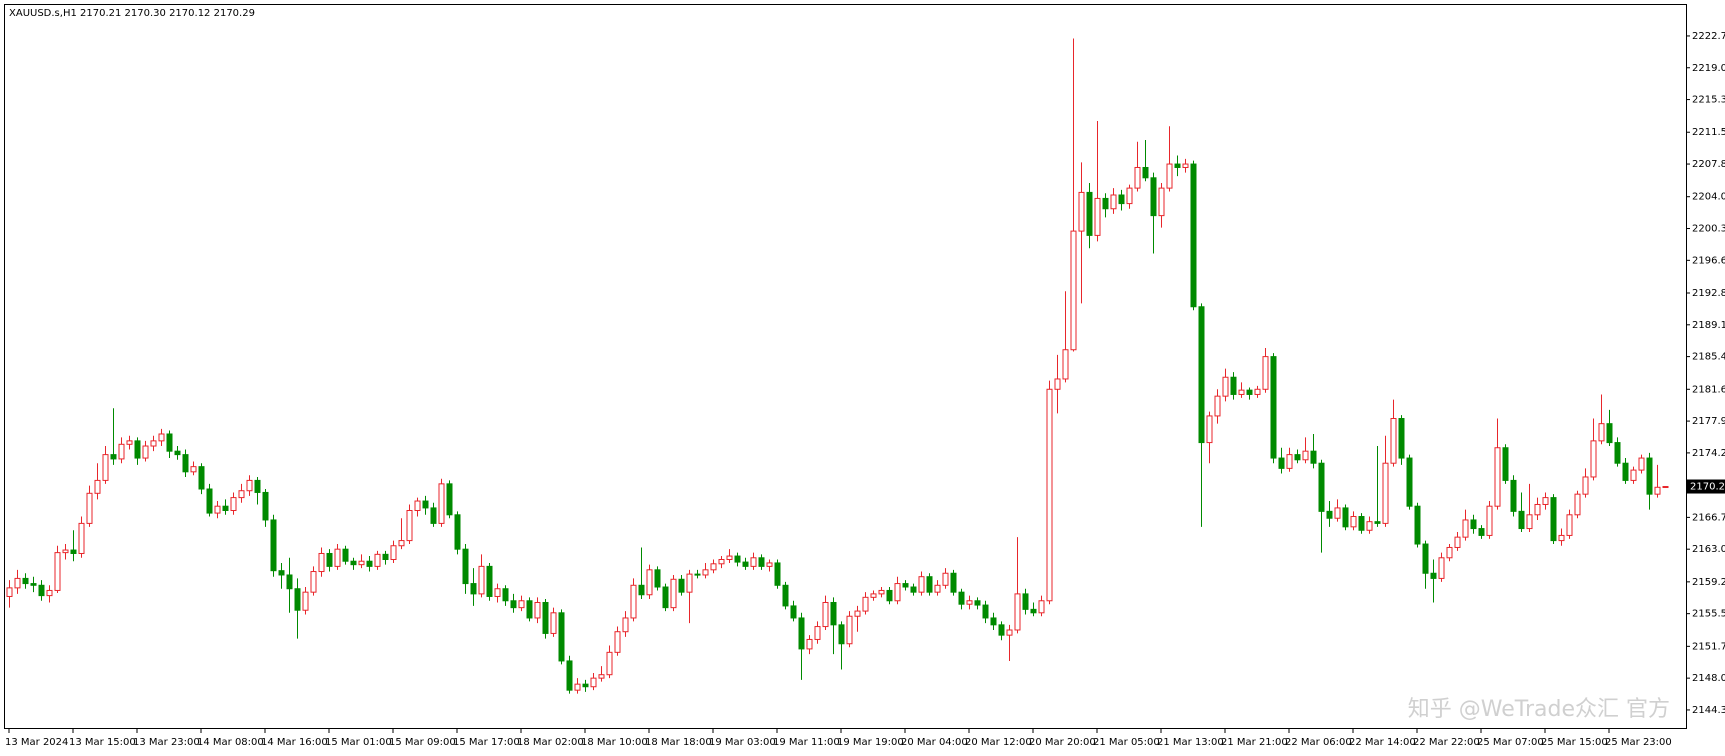 The height and width of the screenshot is (756, 1725). What do you see at coordinates (1254, 742) in the screenshot?
I see `x-tick-label: 21 Mar 21:00` at bounding box center [1254, 742].